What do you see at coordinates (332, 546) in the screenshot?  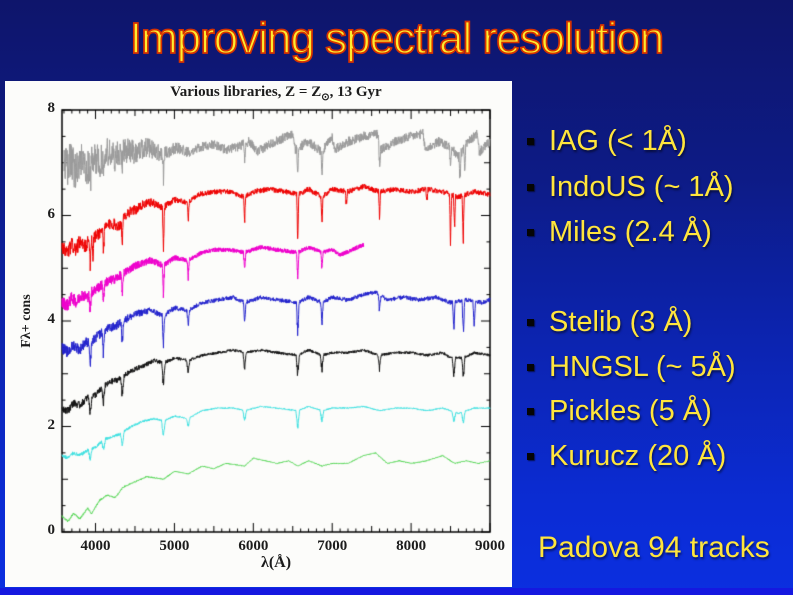 I see `x-tick-label: 7000` at bounding box center [332, 546].